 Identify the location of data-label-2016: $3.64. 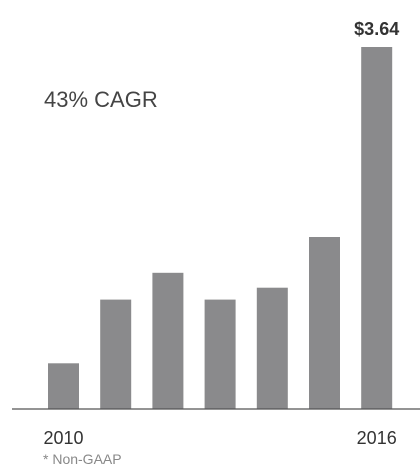
(376, 29).